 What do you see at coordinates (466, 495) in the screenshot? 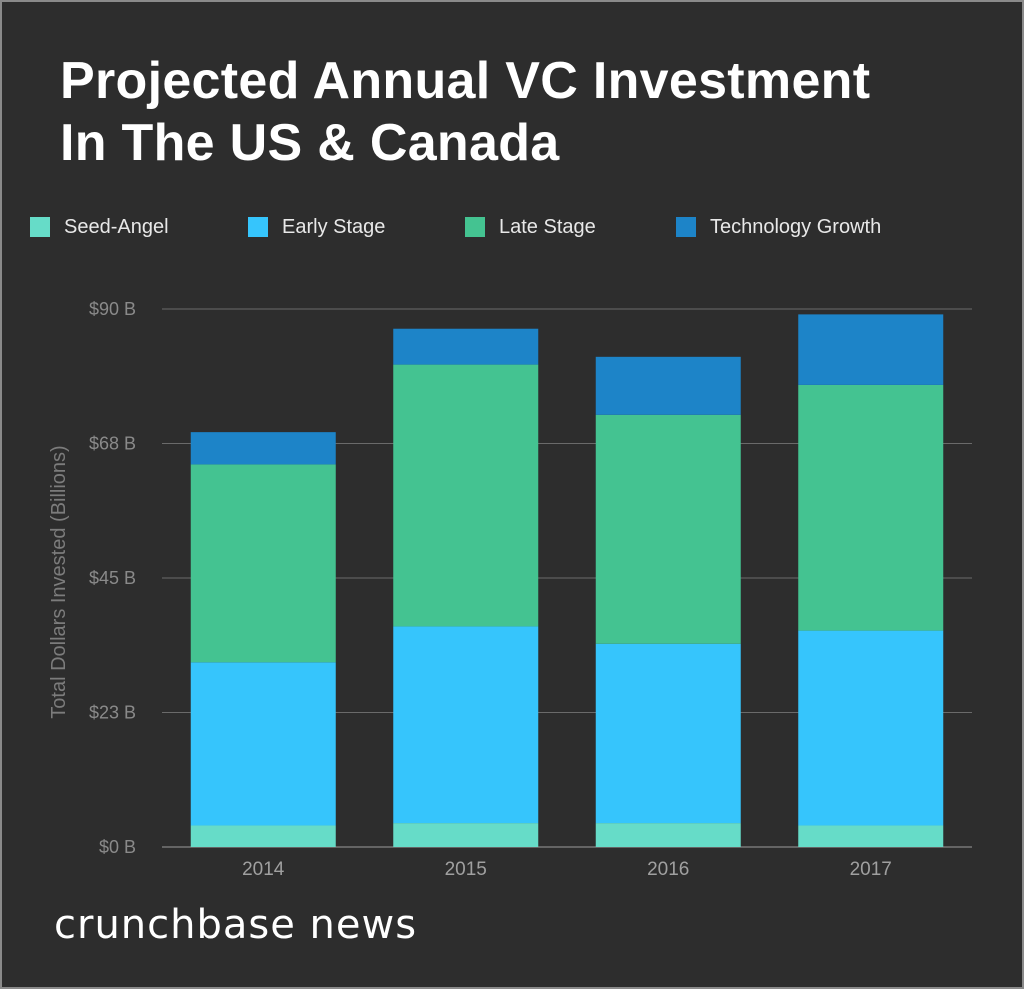
I see `bar-2015-late-stage` at bounding box center [466, 495].